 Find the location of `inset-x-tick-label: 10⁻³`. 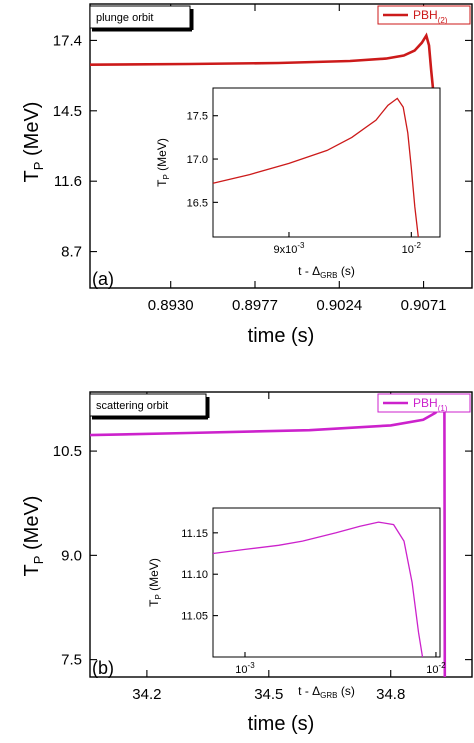

inset-x-tick-label: 10⁻³ is located at coordinates (245, 668).